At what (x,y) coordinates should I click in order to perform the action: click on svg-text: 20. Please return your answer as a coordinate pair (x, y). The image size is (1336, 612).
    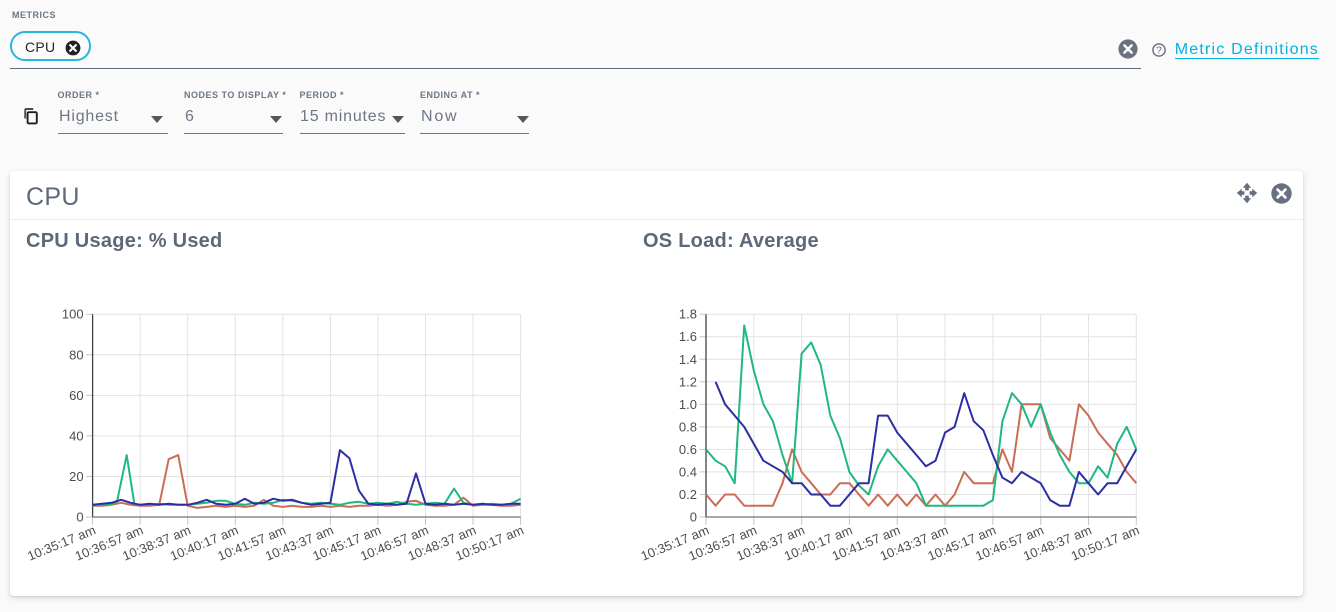
    Looking at the image, I should click on (76, 476).